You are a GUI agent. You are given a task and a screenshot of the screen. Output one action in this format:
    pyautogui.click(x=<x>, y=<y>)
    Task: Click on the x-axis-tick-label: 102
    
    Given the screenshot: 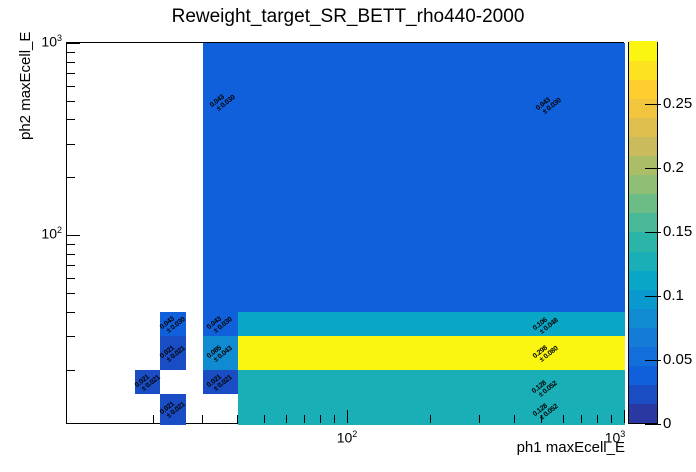 What is the action you would take?
    pyautogui.click(x=347, y=437)
    